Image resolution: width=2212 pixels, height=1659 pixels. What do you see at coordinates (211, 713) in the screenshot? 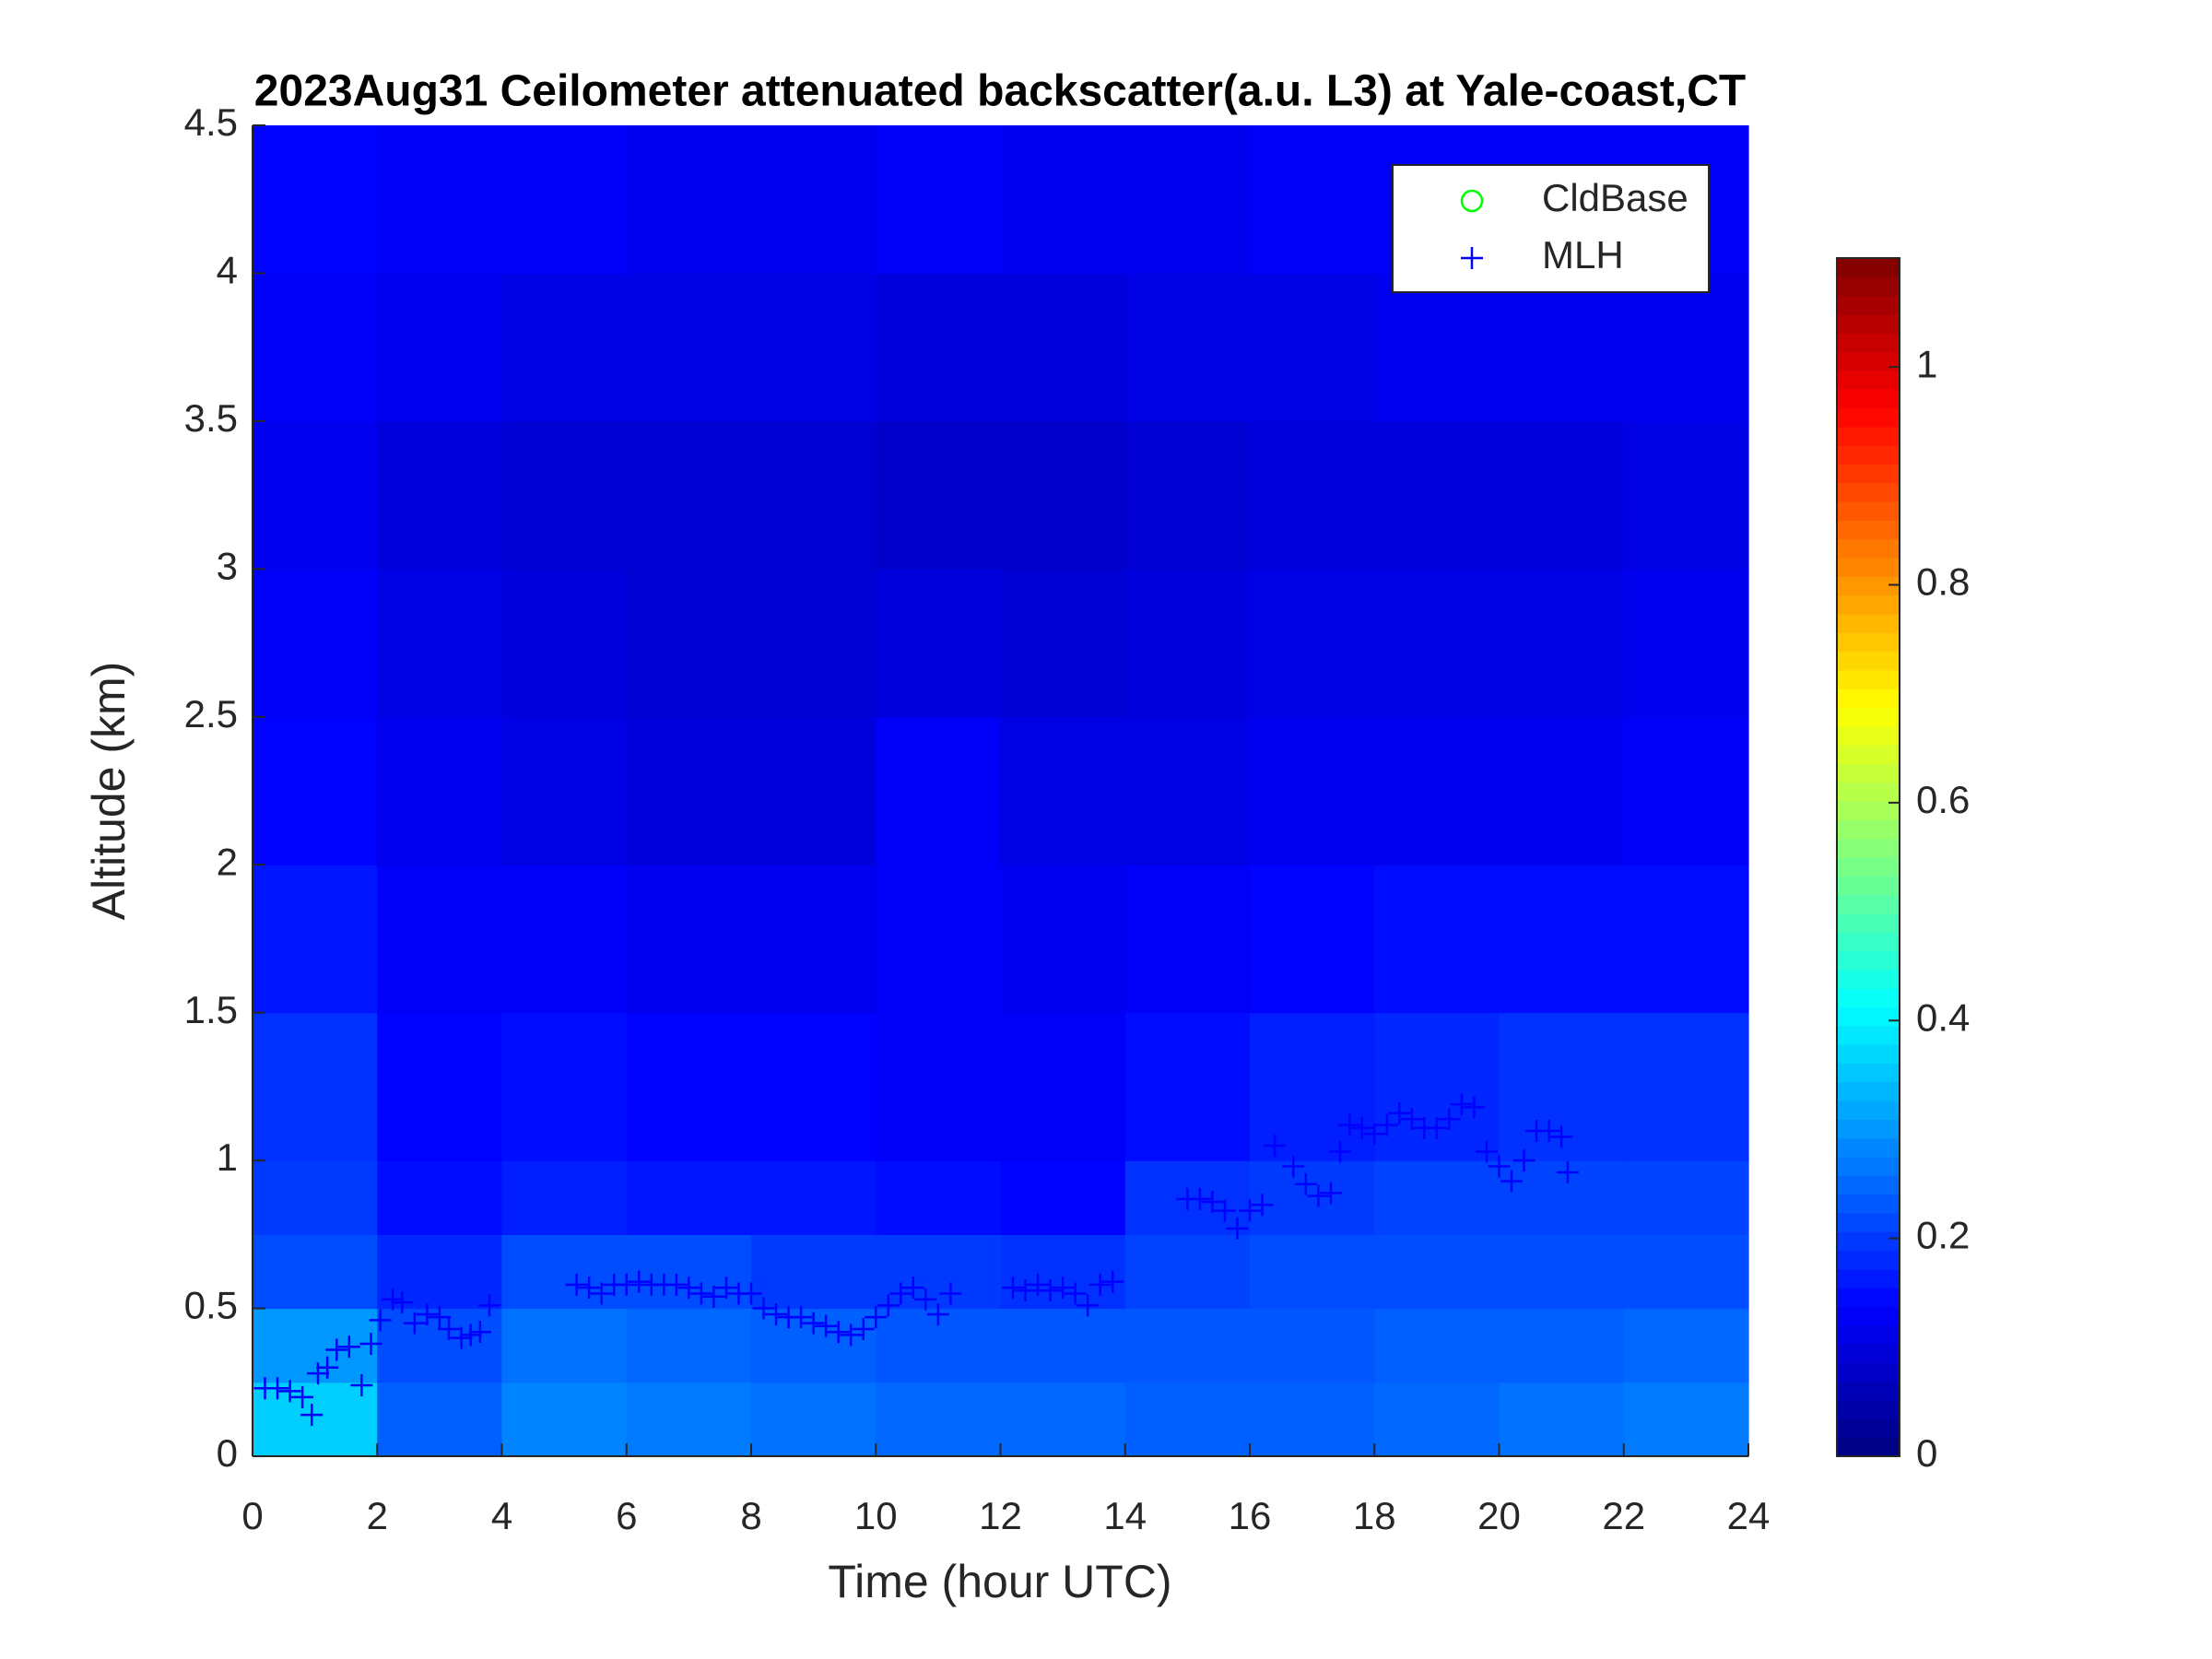
I see `y-tick-label: 2.5` at bounding box center [211, 713].